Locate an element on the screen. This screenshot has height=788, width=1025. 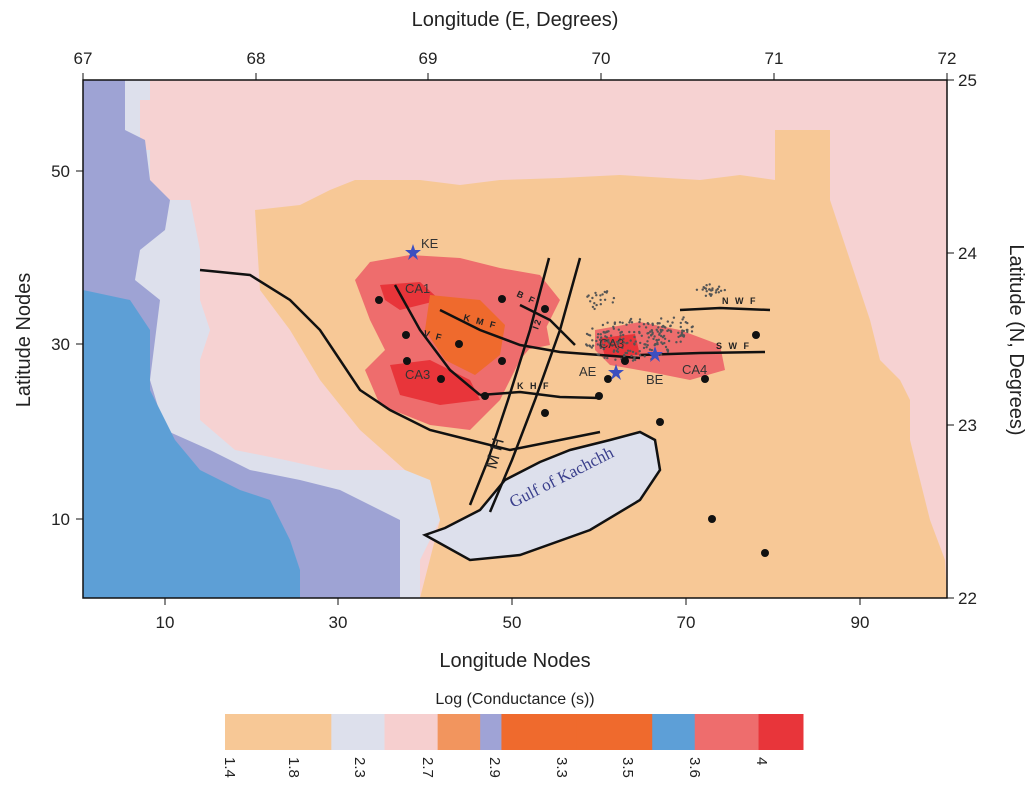
right-tick: 22 is located at coordinates (967, 598).